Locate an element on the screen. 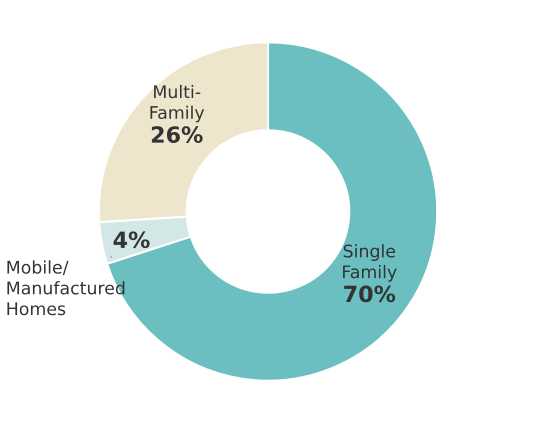  slice-label: Single Family is located at coordinates (370, 263).